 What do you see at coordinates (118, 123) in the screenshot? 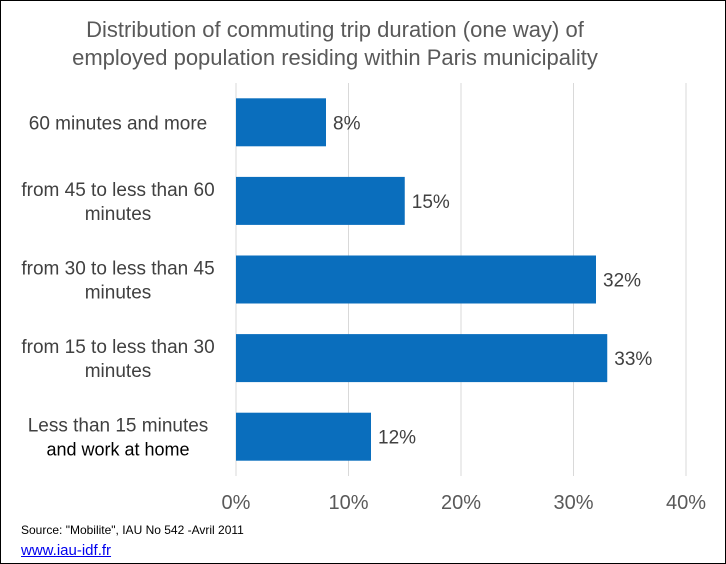
I see `category-label: 60 minutes and more` at bounding box center [118, 123].